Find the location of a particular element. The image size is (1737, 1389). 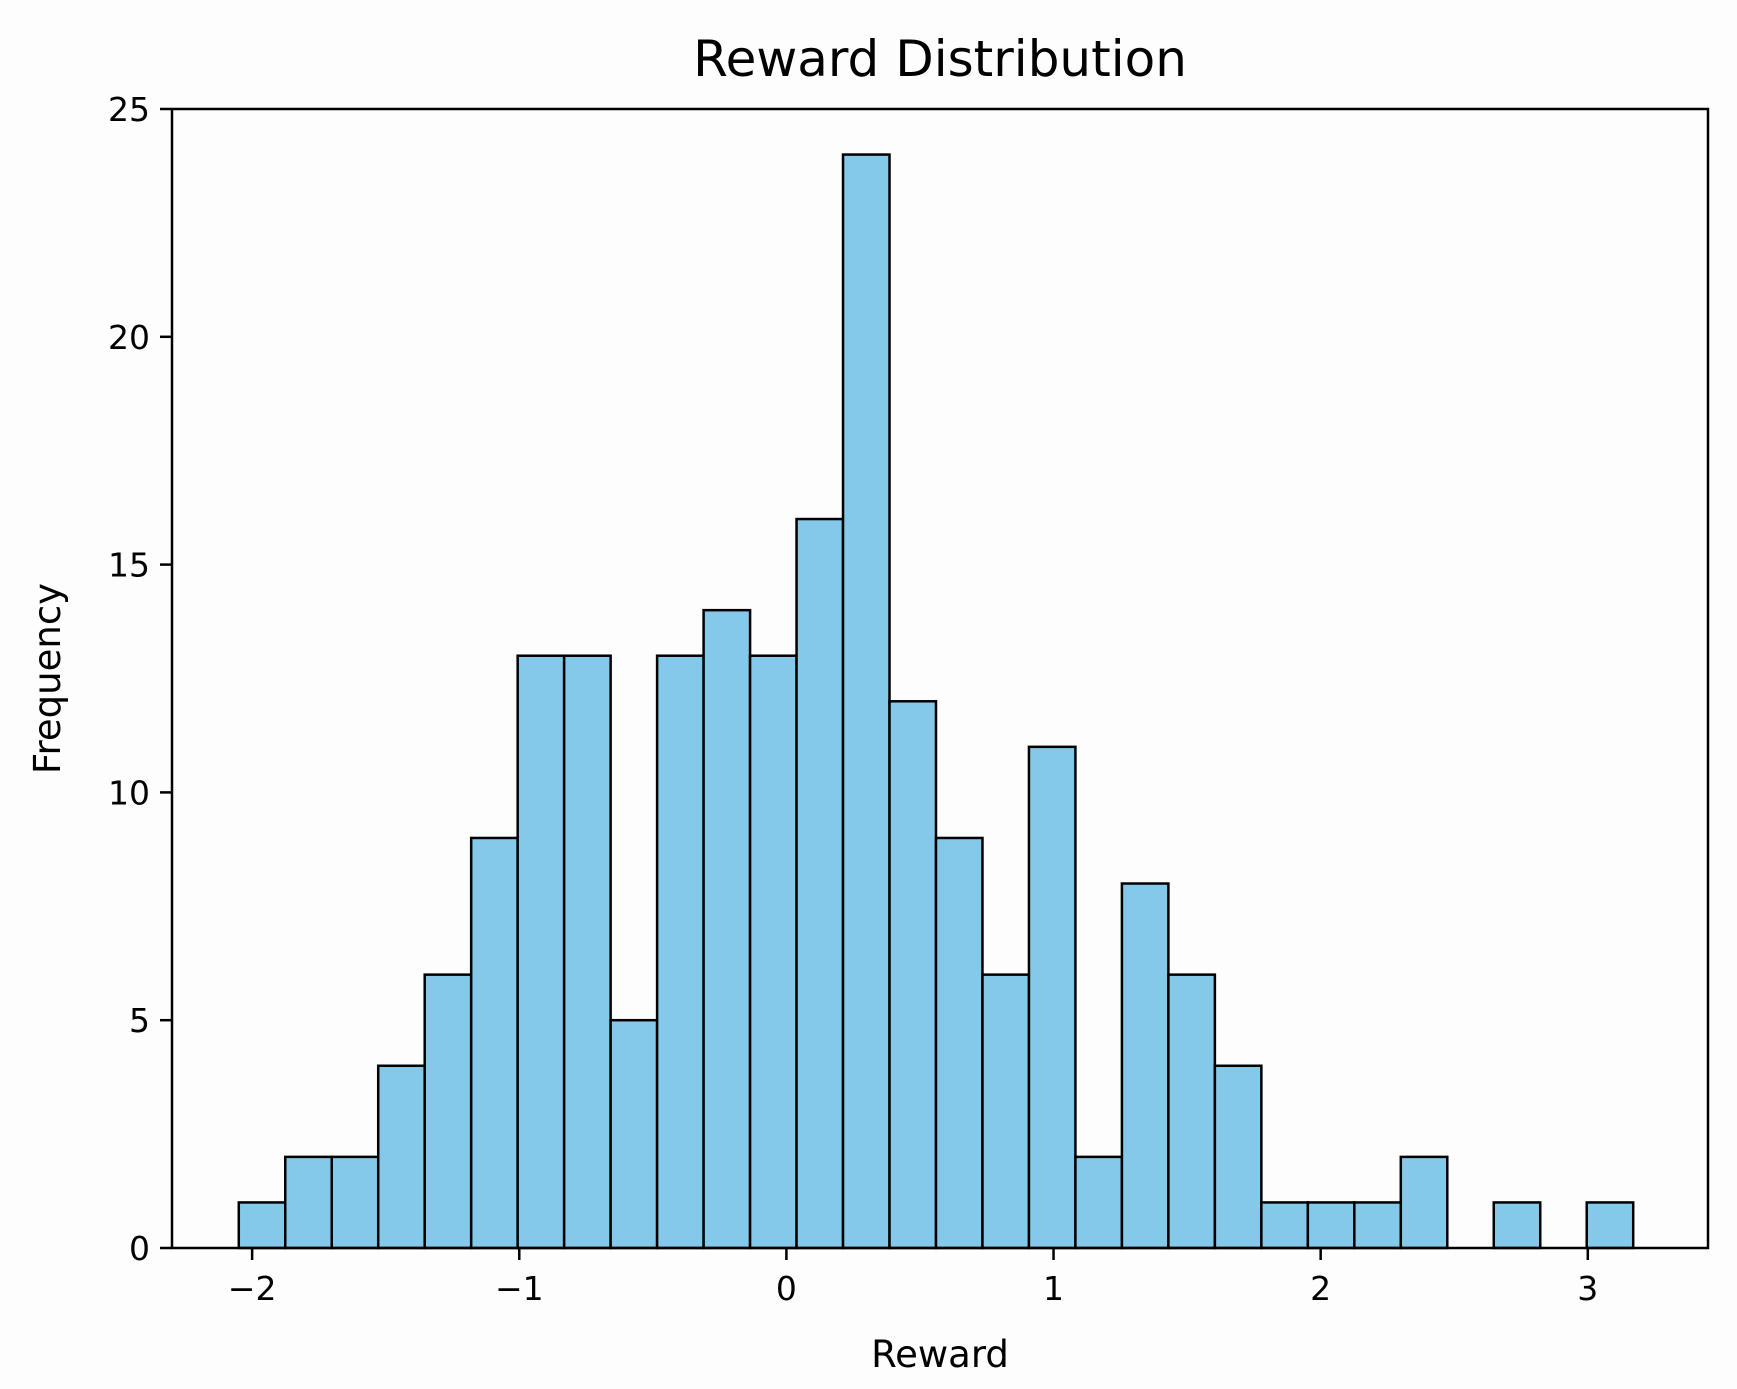

y-tick-label: 10 is located at coordinates (129, 792).